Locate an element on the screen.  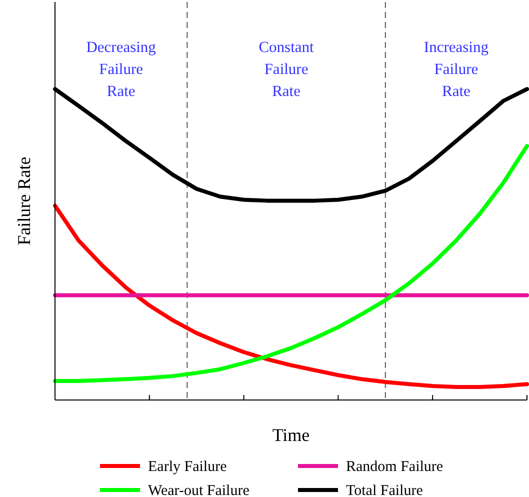
x-axis-title: Time is located at coordinates (291, 435).